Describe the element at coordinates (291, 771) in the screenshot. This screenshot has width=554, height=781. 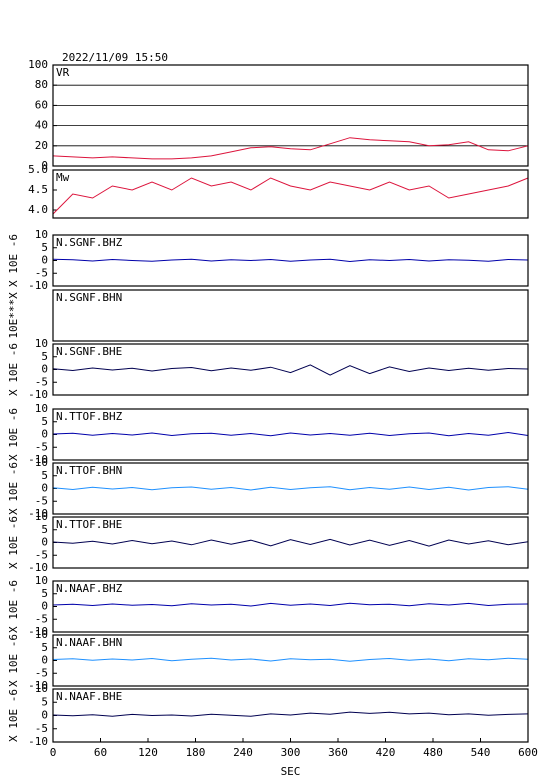
I see `x-axis-label: SEC` at that location.